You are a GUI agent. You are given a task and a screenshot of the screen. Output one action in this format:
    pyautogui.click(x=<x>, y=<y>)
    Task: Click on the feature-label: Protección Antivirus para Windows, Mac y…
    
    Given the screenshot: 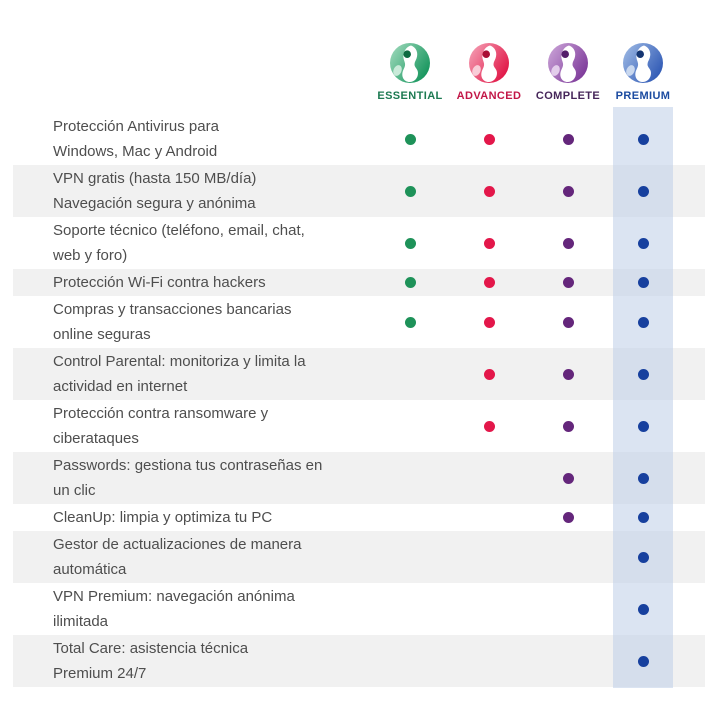 What is the action you would take?
    pyautogui.click(x=136, y=139)
    